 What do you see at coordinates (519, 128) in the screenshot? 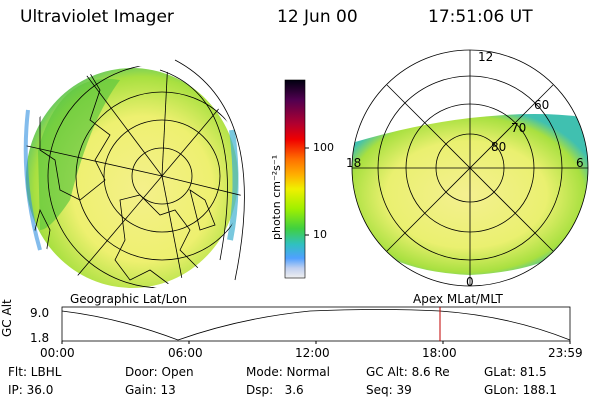
I see `mlat-70-label: 70` at bounding box center [519, 128].